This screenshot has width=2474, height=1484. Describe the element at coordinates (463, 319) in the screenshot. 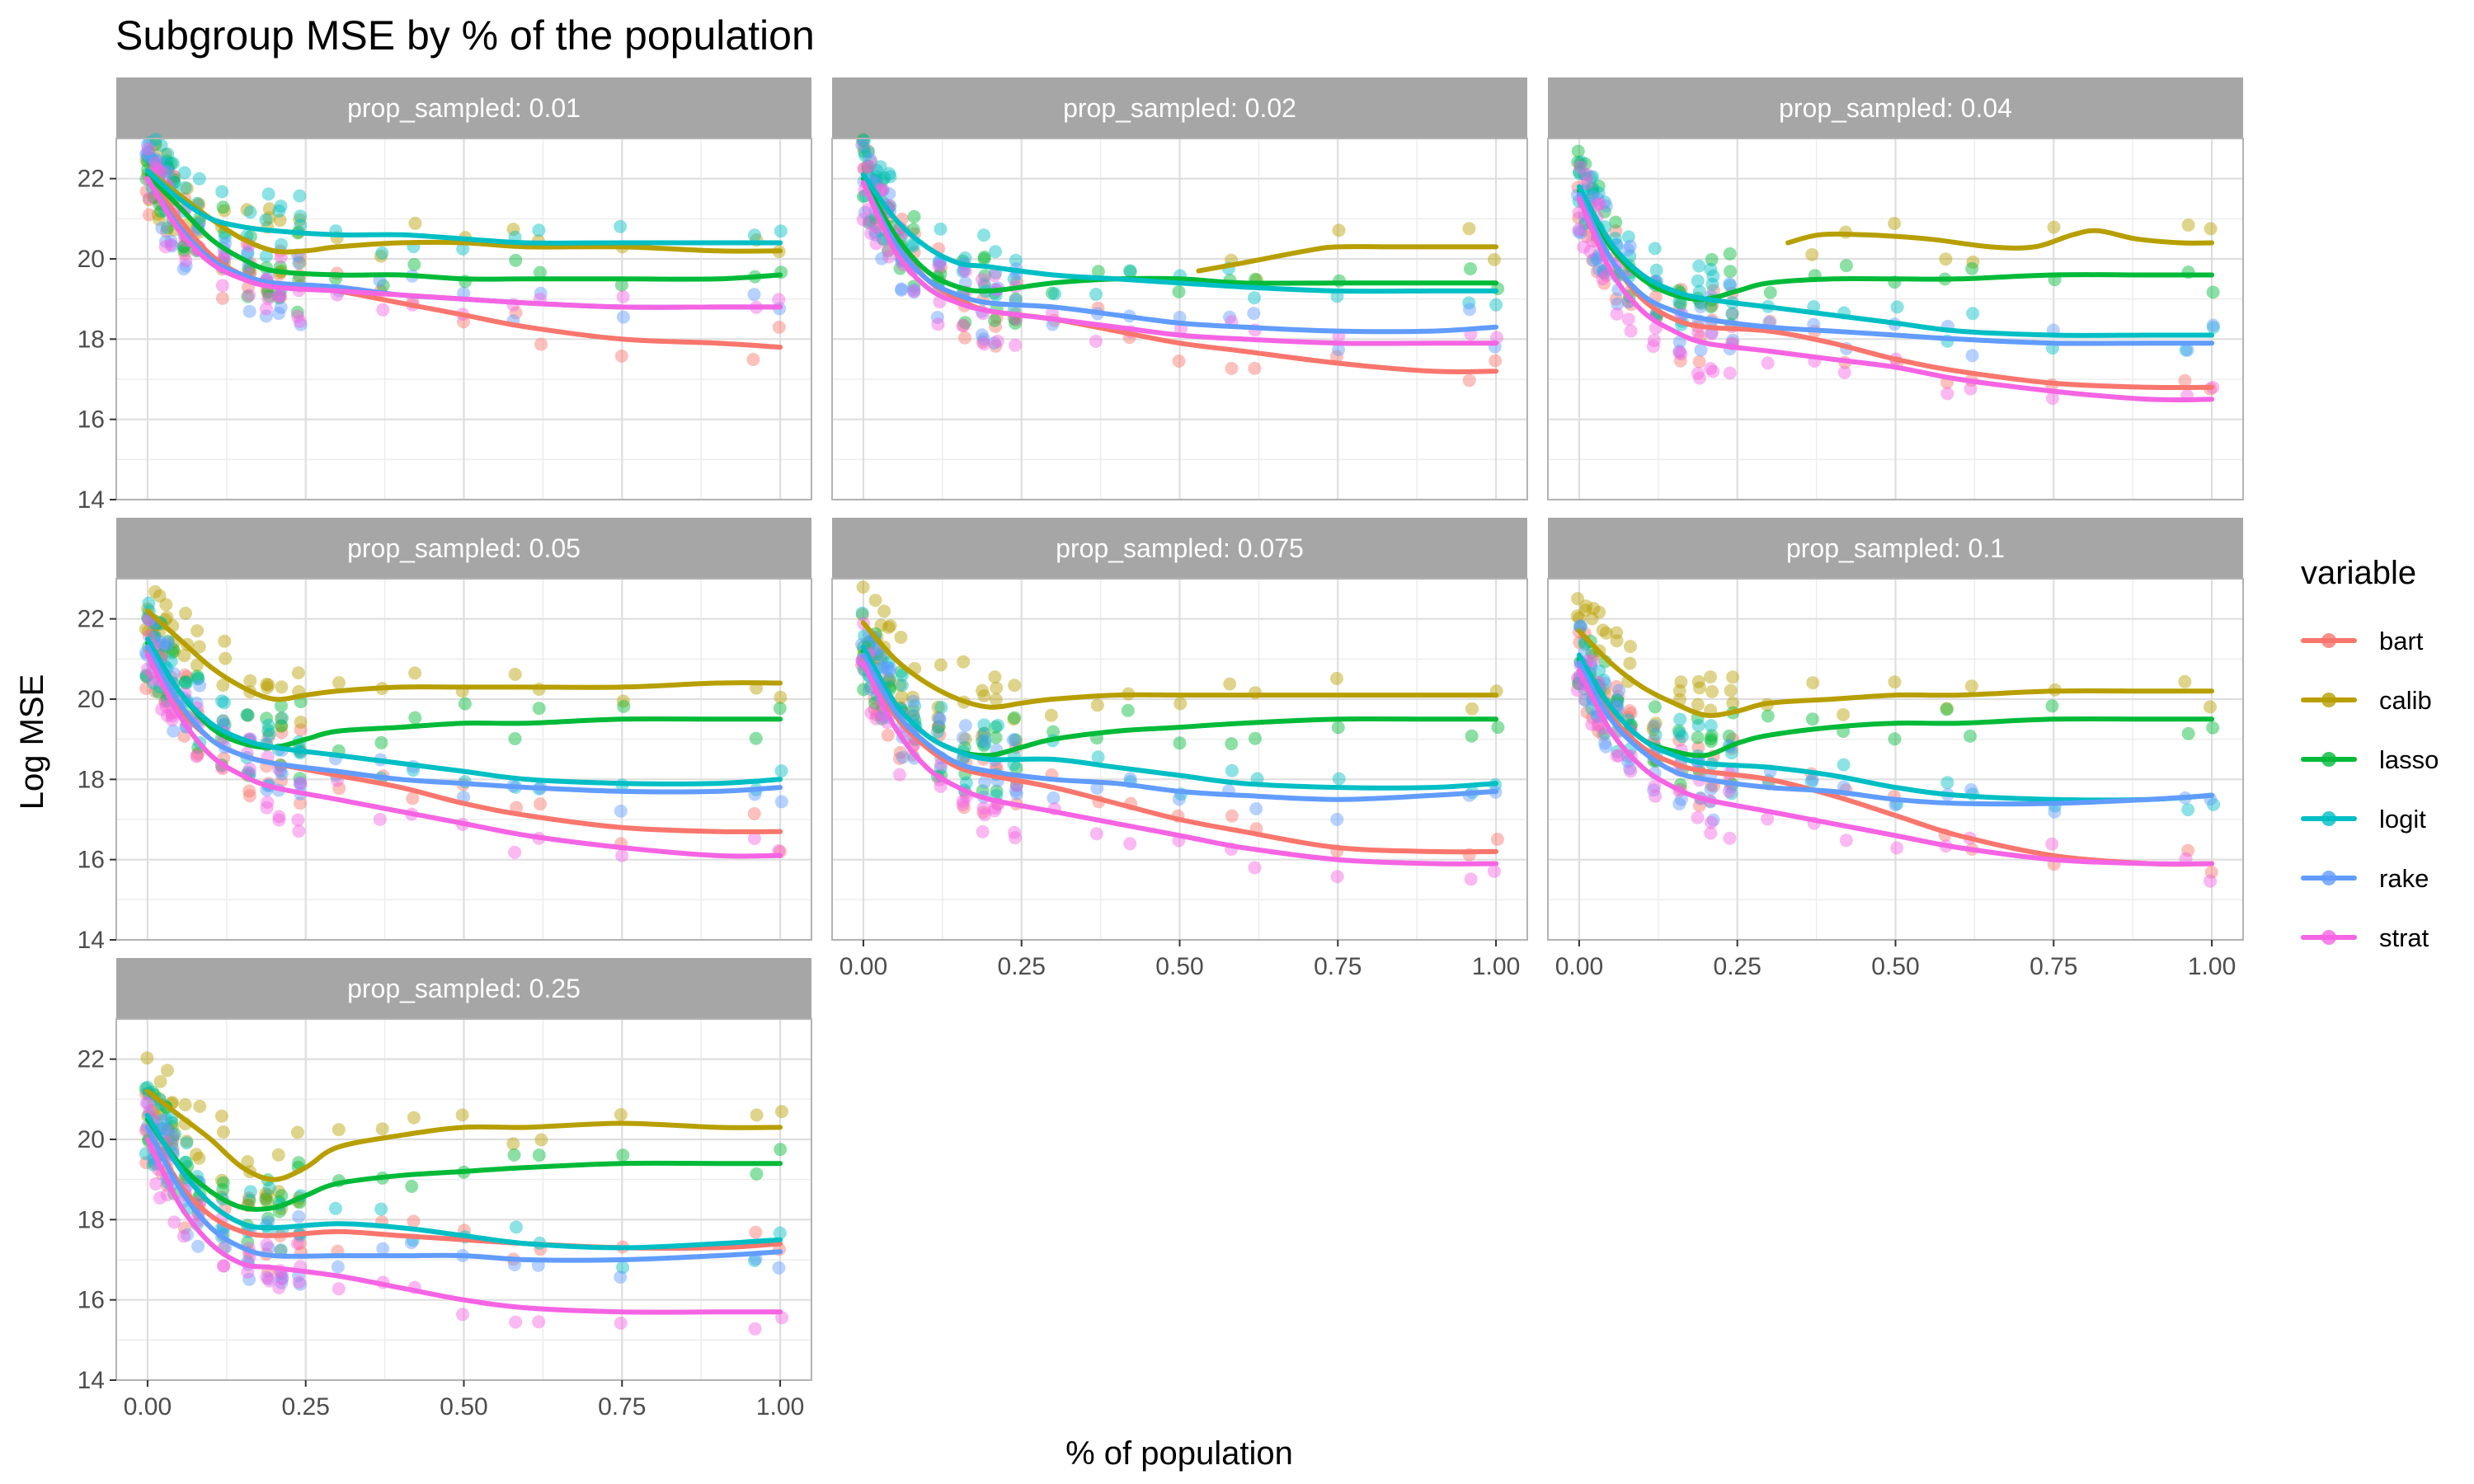

I see `panel-border` at that location.